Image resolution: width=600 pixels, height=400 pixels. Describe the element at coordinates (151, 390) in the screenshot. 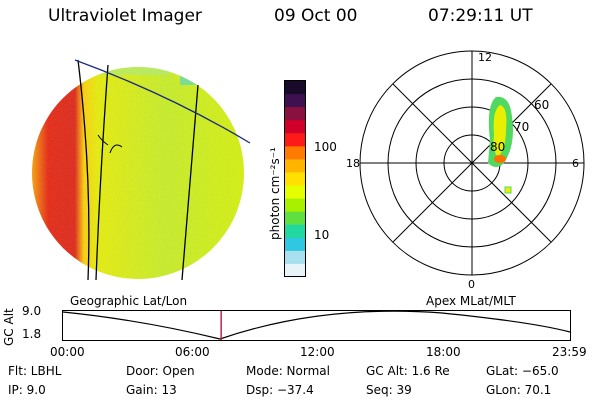

I see `gain-info: Gain: 13` at that location.